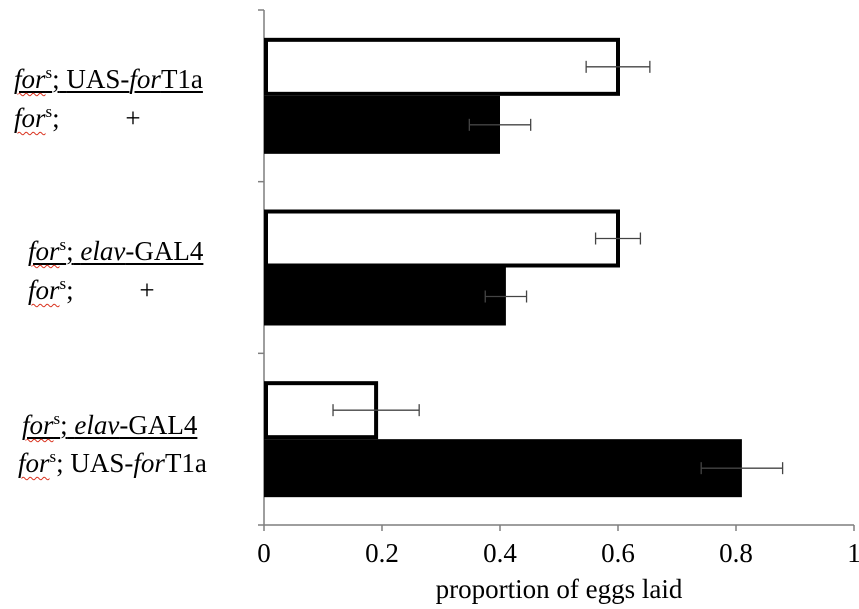 The image size is (859, 609). Describe the element at coordinates (736, 553) in the screenshot. I see `x-tick-label: 0.8` at that location.